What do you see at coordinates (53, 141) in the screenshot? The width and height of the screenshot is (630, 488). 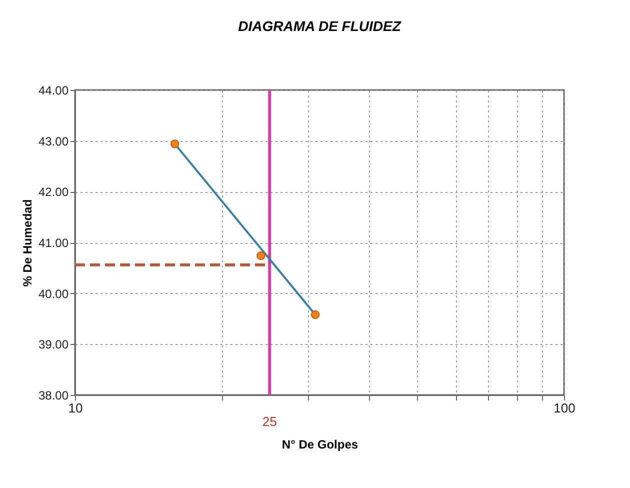 I see `y-tick-label: 43.00` at bounding box center [53, 141].